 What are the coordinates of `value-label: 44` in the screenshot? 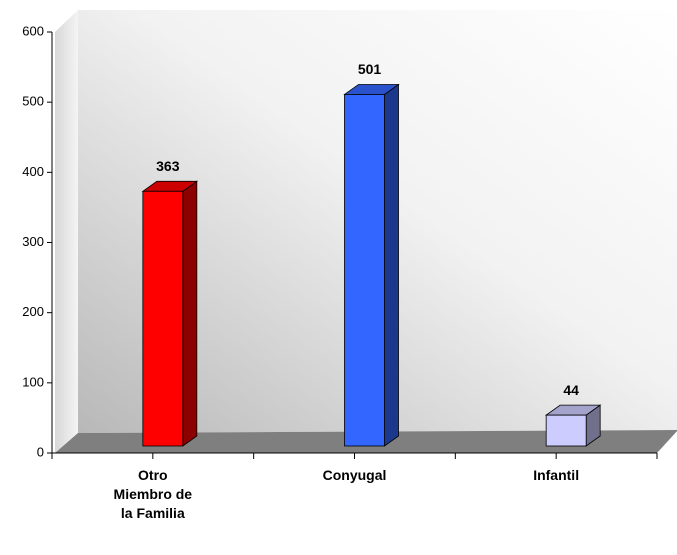 It's located at (571, 390).